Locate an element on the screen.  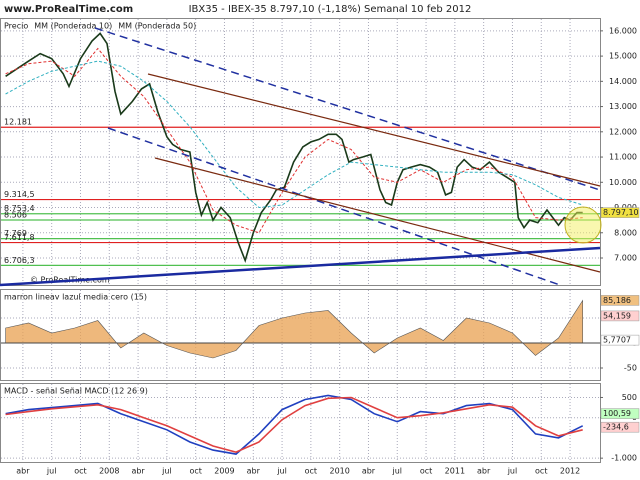
y-tick-label: -1.000 is located at coordinates (624, 458).